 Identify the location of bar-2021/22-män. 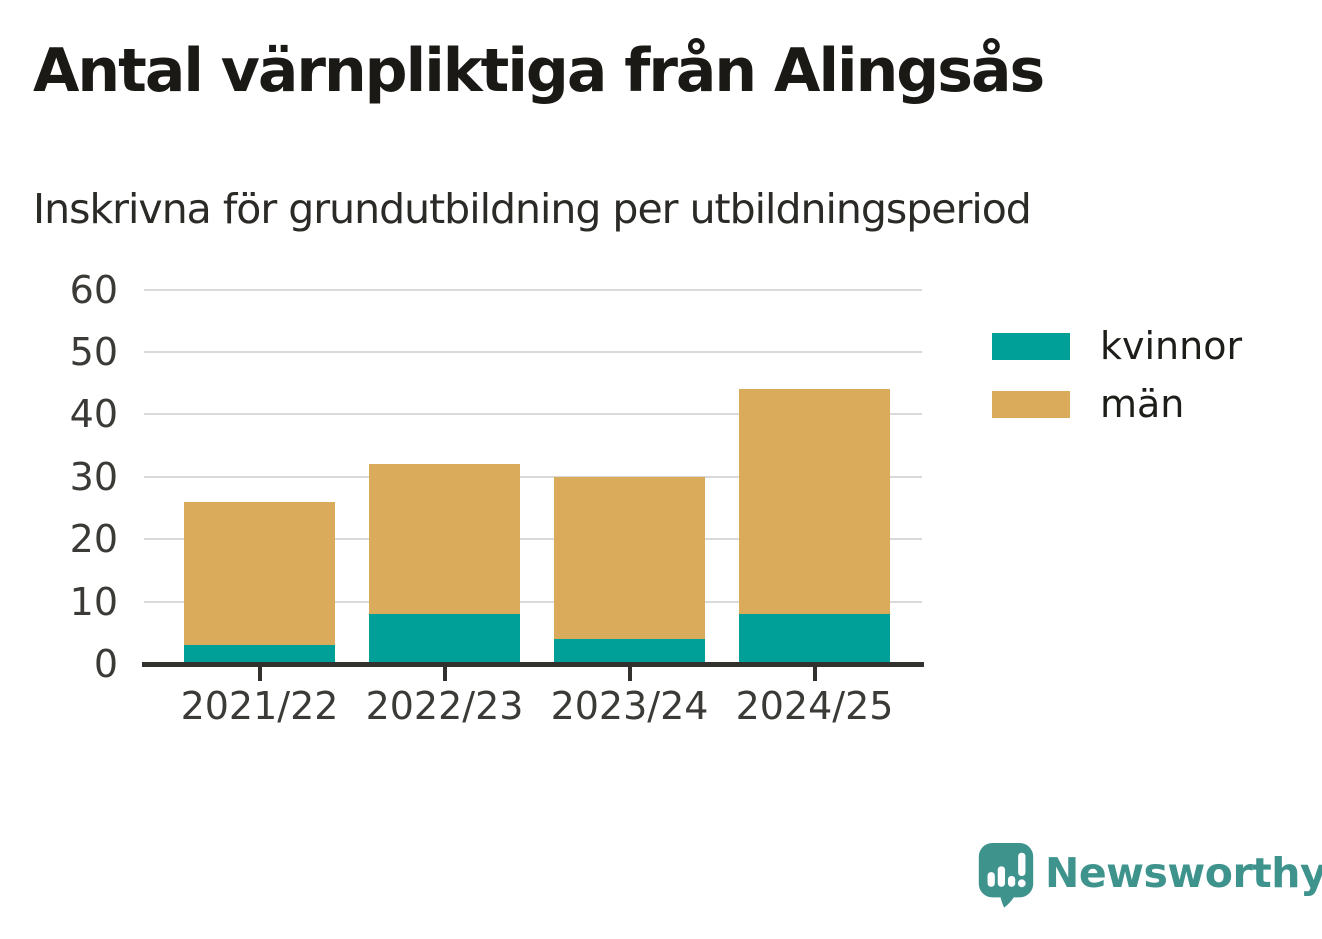
(259, 573).